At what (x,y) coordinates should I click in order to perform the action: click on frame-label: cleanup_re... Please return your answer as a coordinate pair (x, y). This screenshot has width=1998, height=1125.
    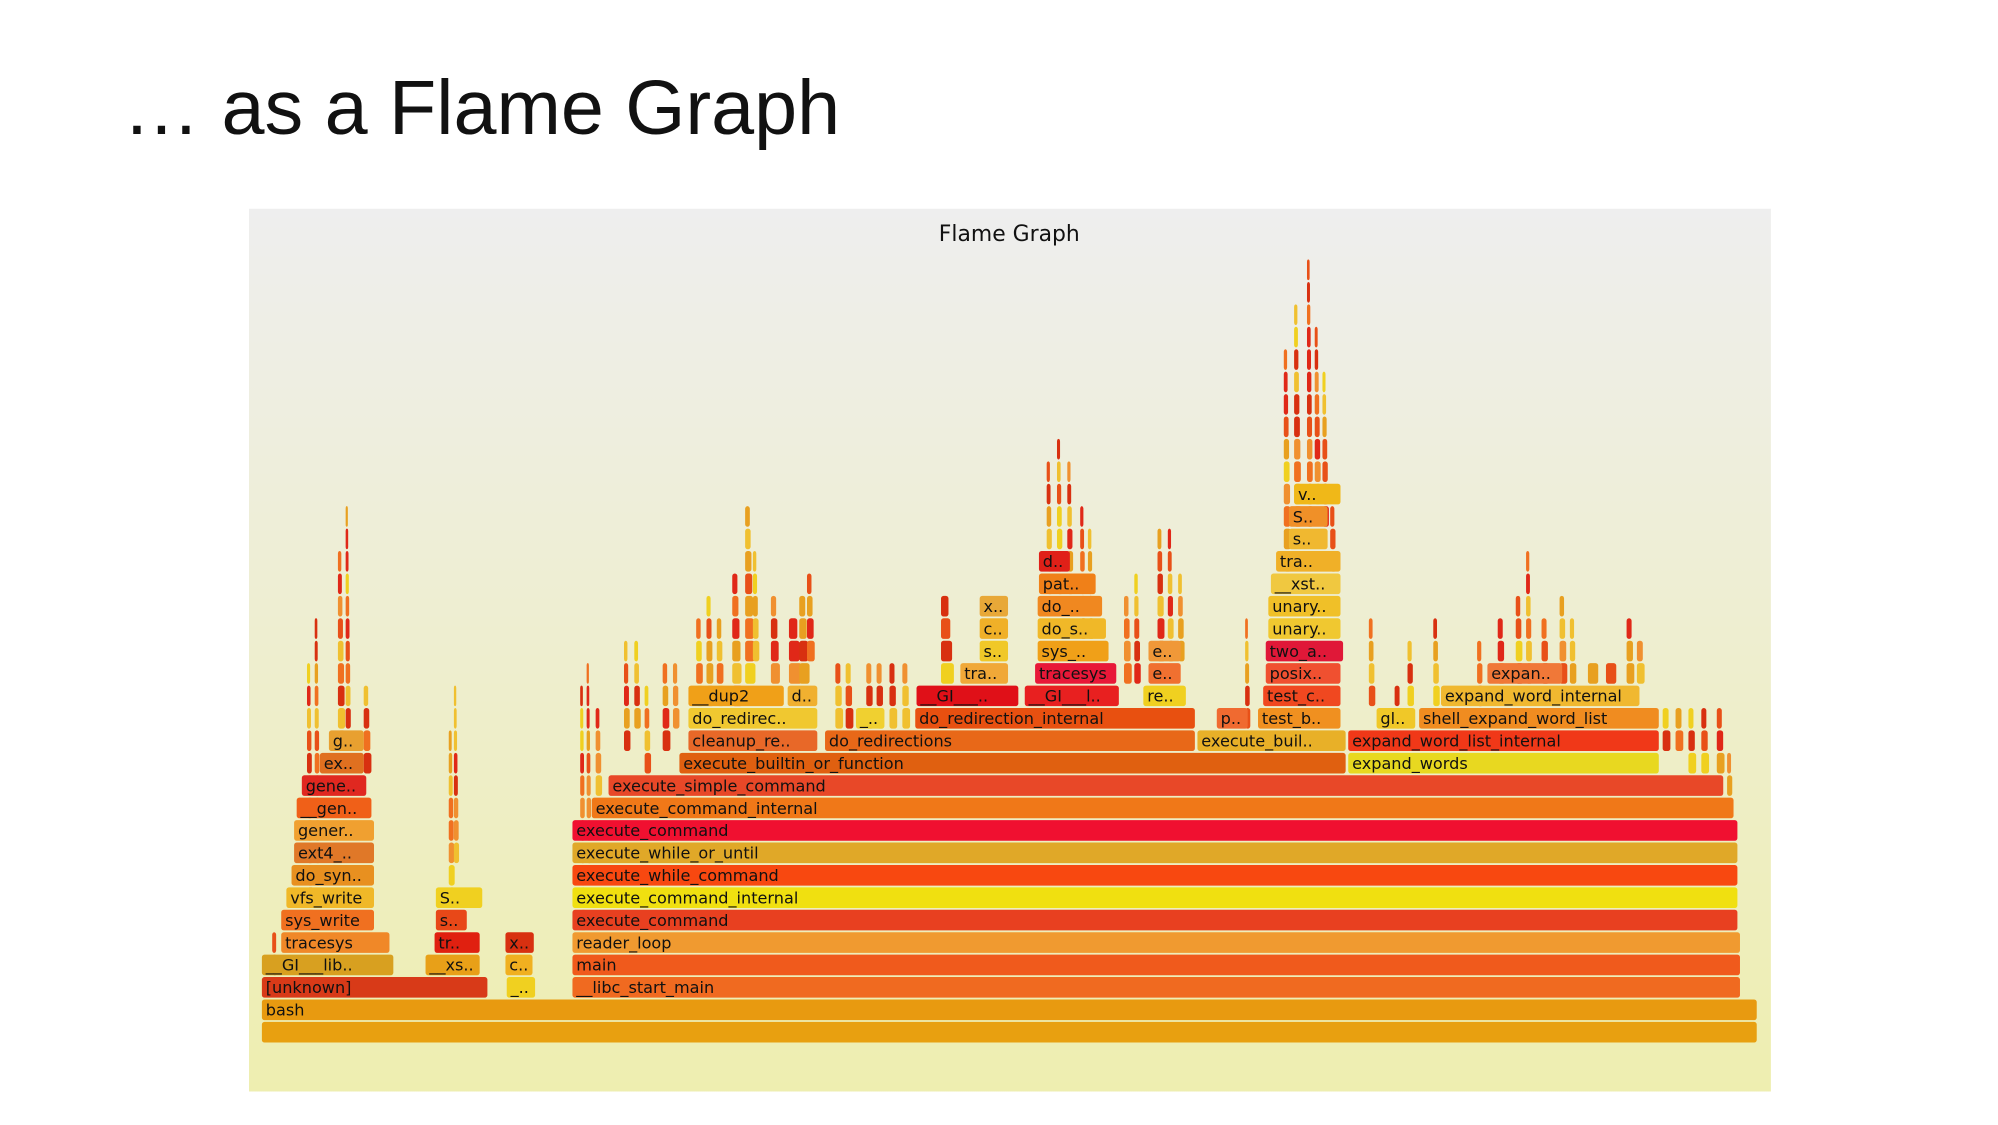
    Looking at the image, I should click on (741, 742).